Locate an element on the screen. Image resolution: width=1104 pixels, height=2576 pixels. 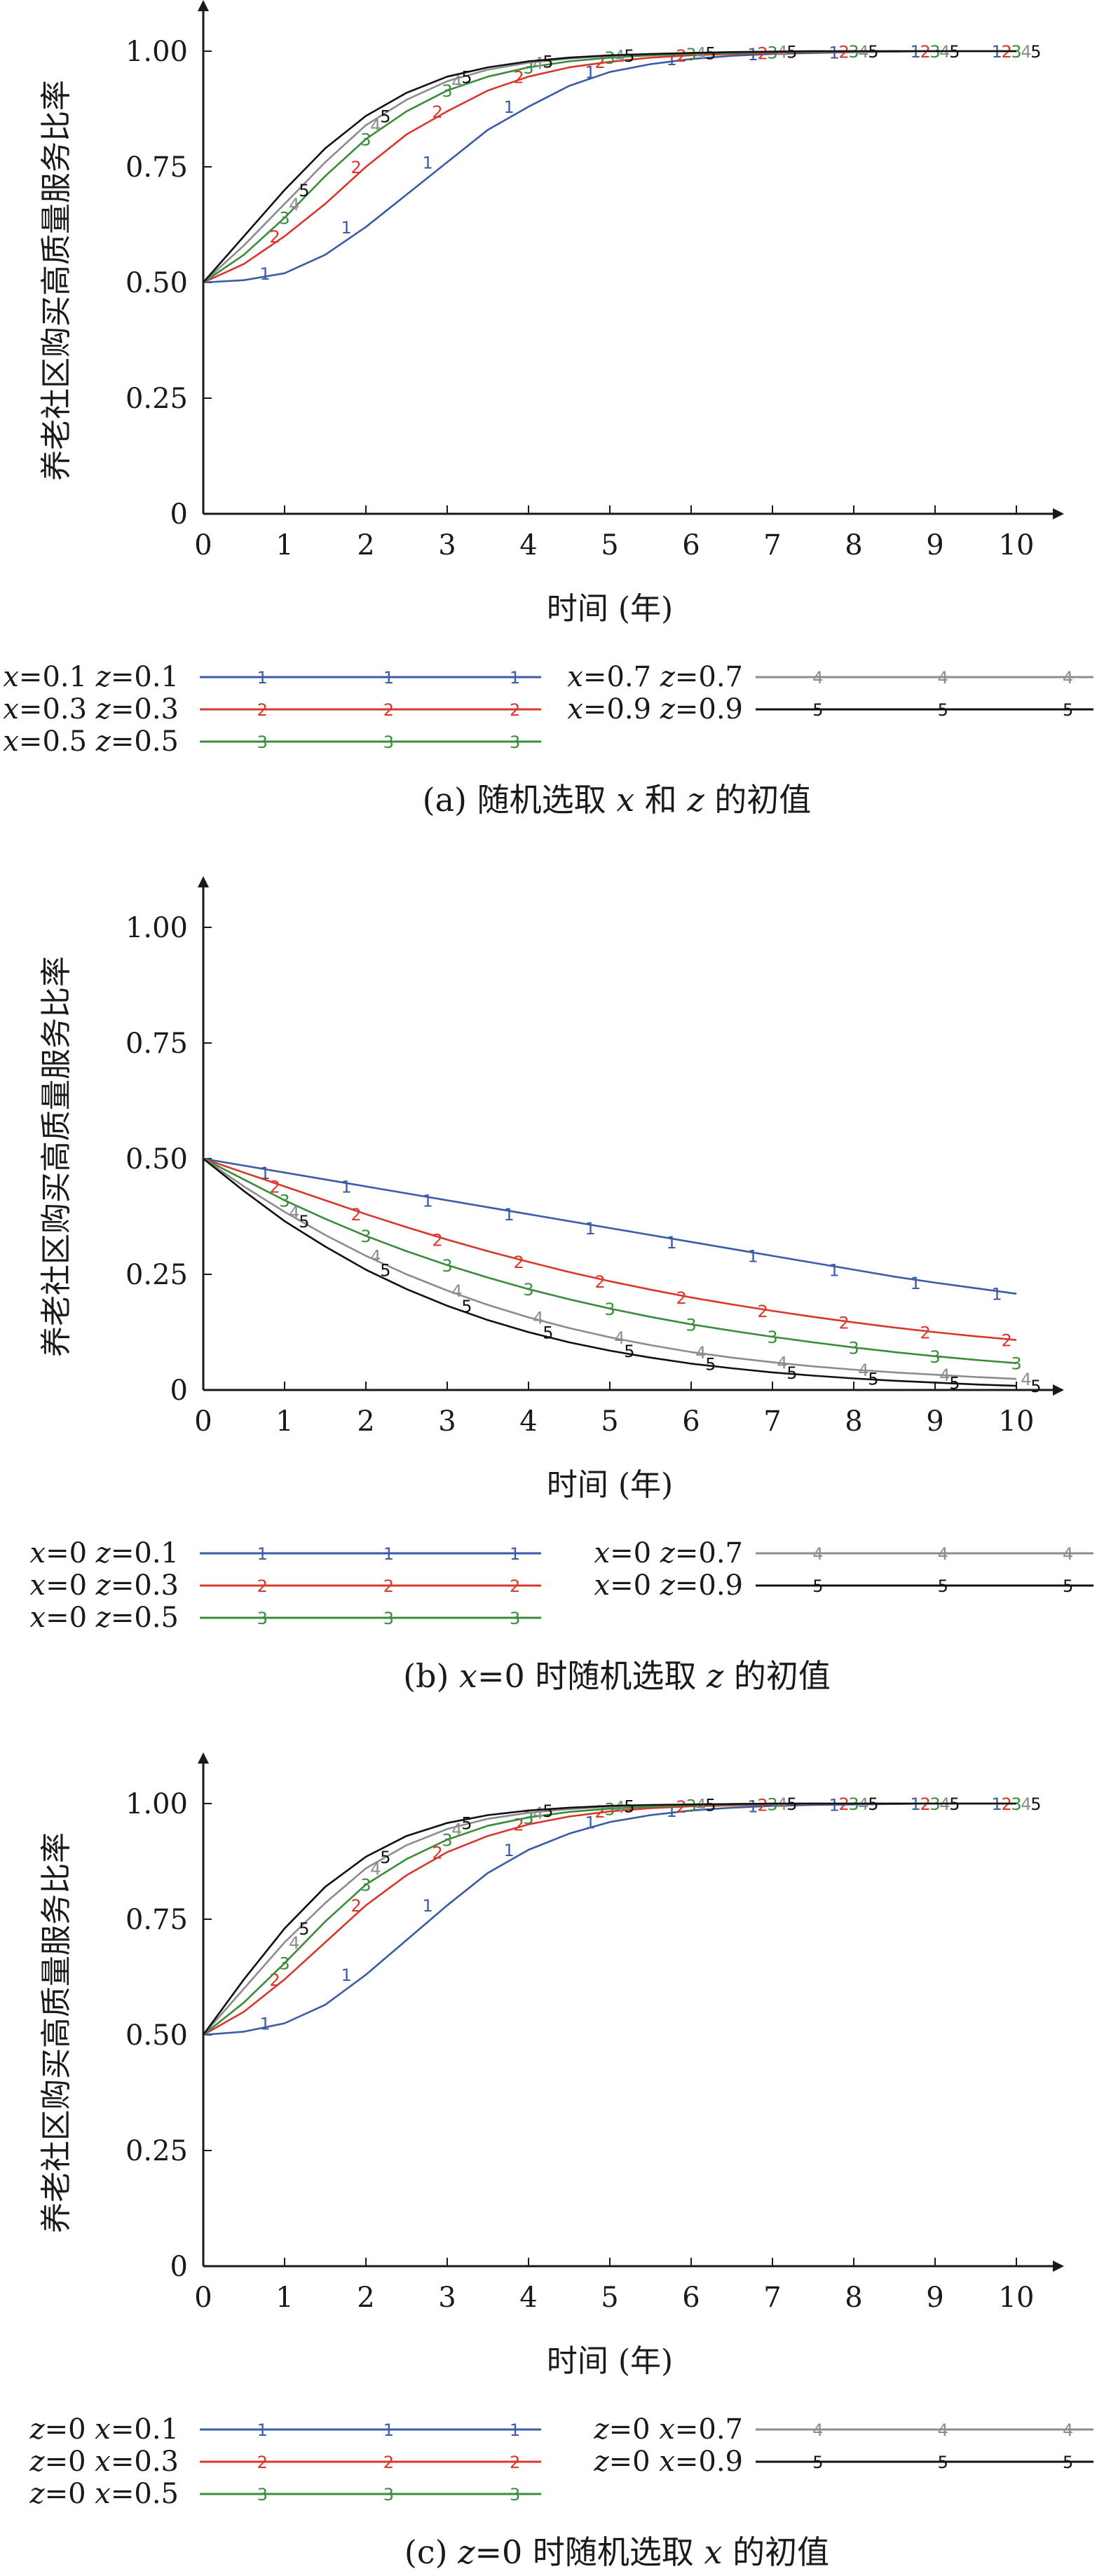
legend-label: x=0.1 z=0.1 is located at coordinates (91, 677).